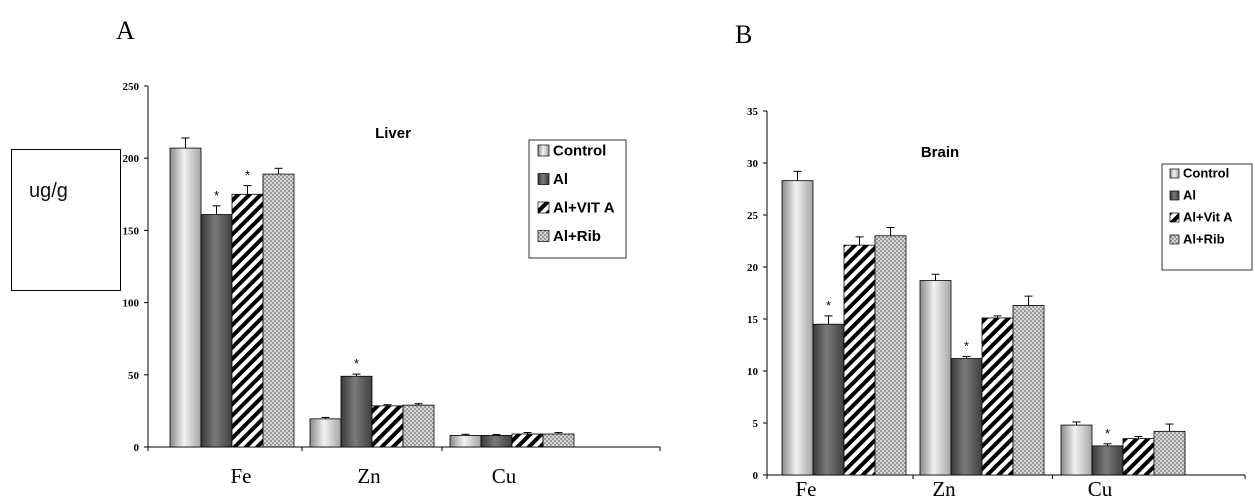 This screenshot has width=1255, height=498. Describe the element at coordinates (756, 424) in the screenshot. I see `y-tick-label: 5` at that location.